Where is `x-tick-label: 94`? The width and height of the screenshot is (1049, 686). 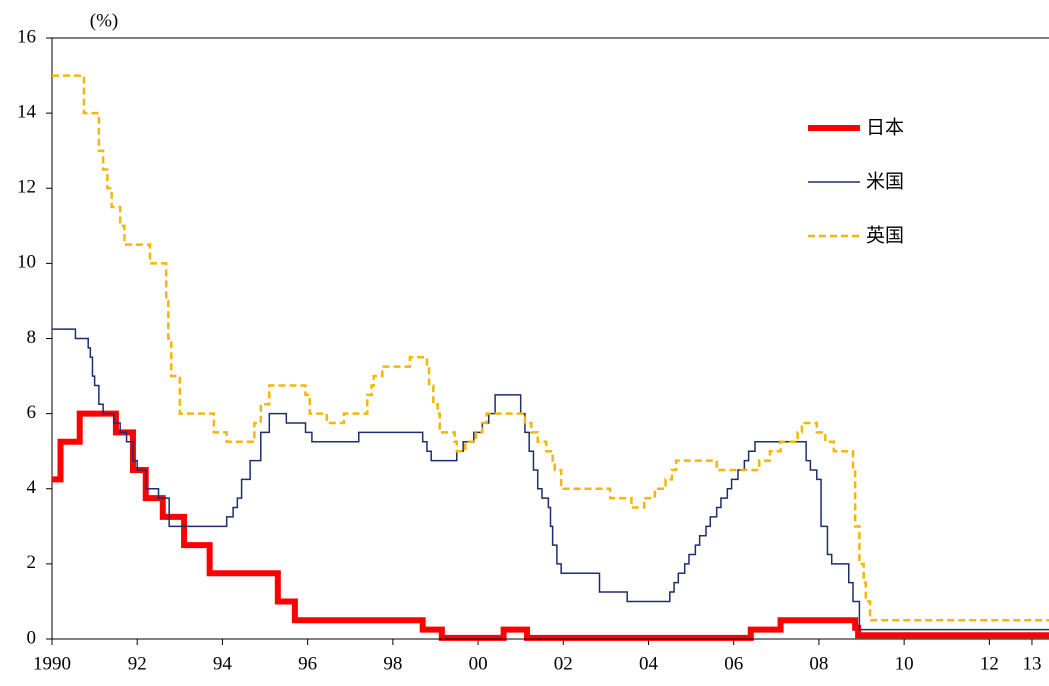 x-tick-label: 94 is located at coordinates (223, 663).